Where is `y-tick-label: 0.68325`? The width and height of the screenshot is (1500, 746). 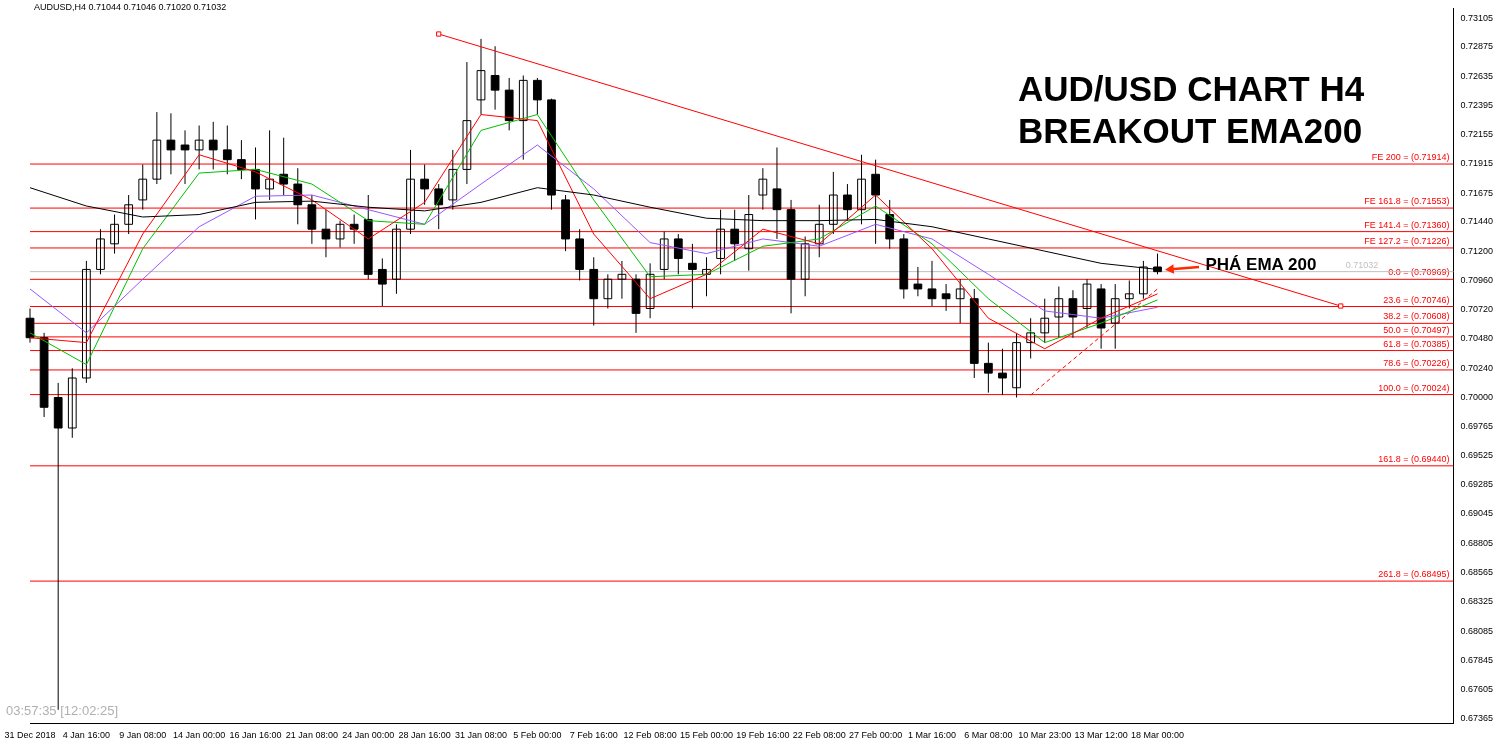 y-tick-label: 0.68325 is located at coordinates (1477, 601).